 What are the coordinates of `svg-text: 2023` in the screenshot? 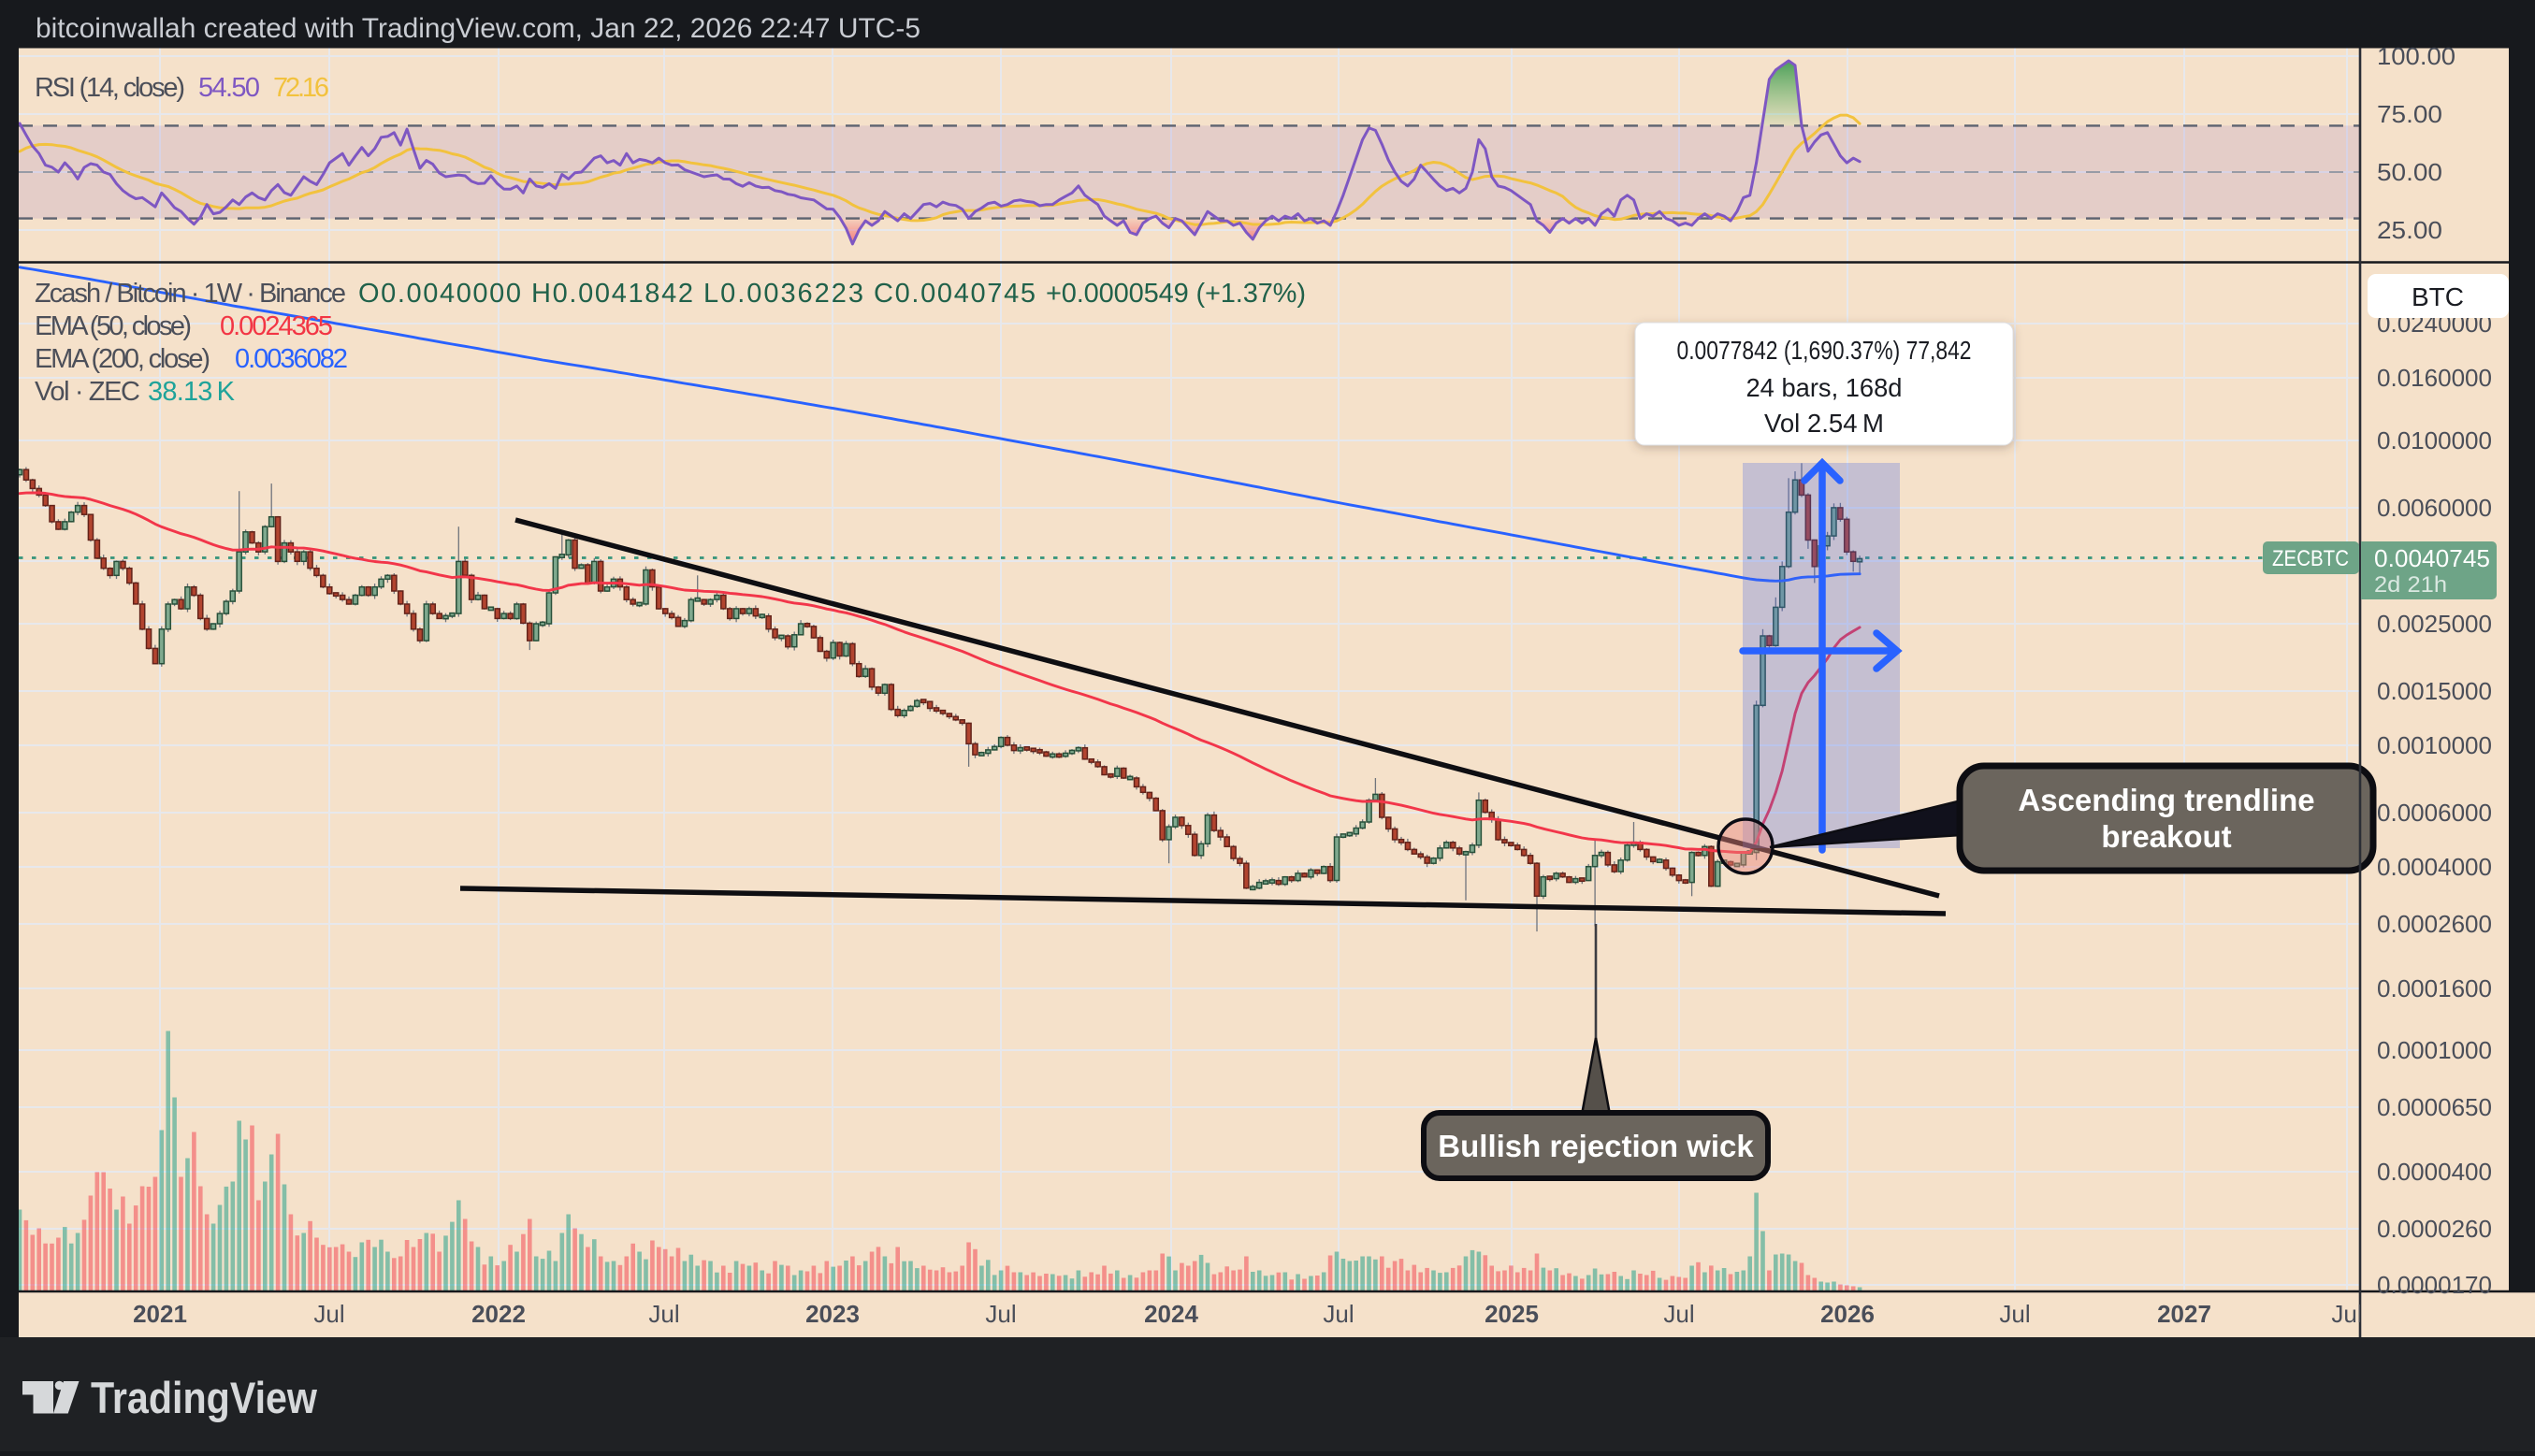 It's located at (832, 1314).